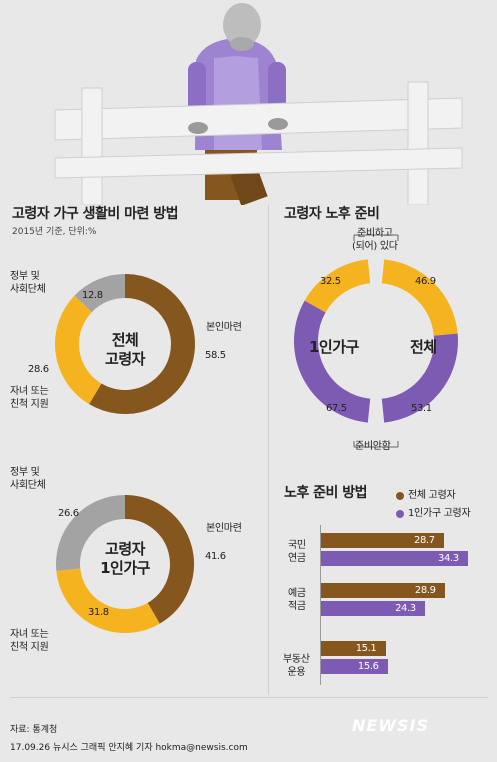  I want to click on donut-total-value-family: 28.6, so click(38, 369).